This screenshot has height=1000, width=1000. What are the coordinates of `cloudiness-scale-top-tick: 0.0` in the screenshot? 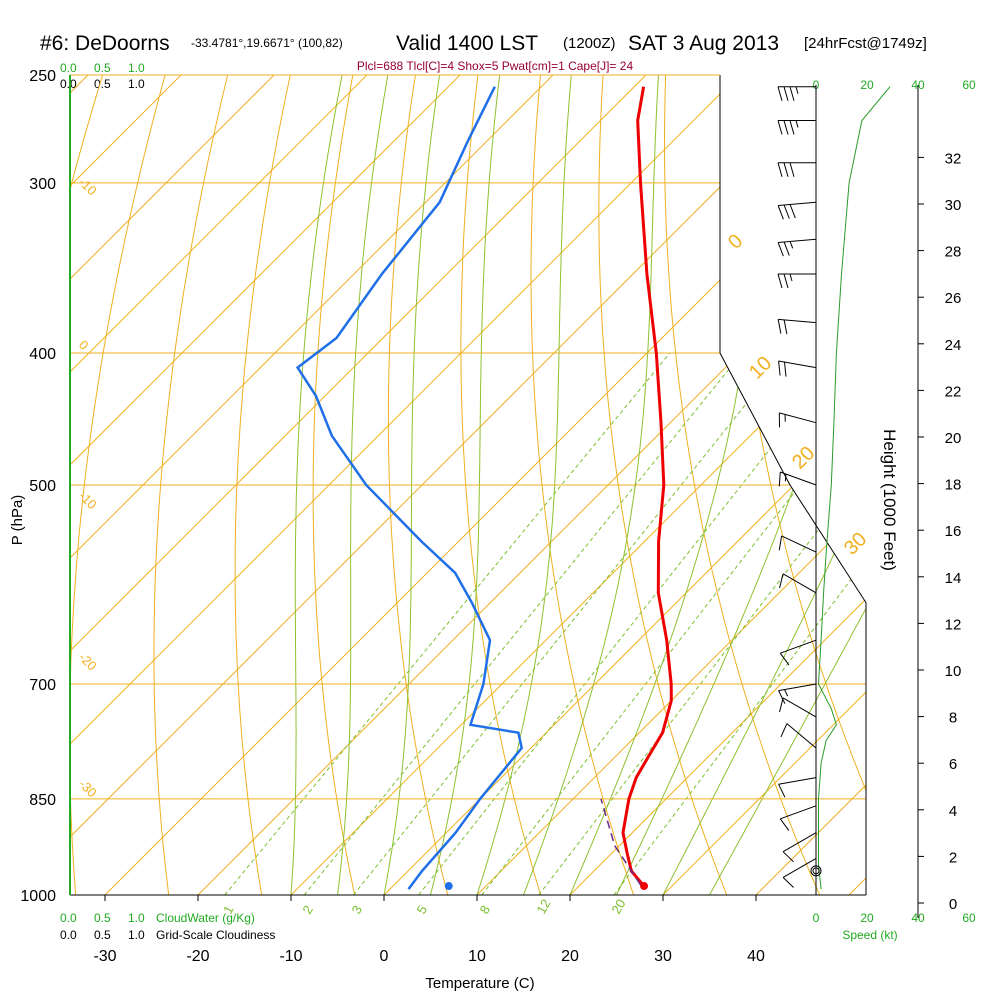 It's located at (68, 84).